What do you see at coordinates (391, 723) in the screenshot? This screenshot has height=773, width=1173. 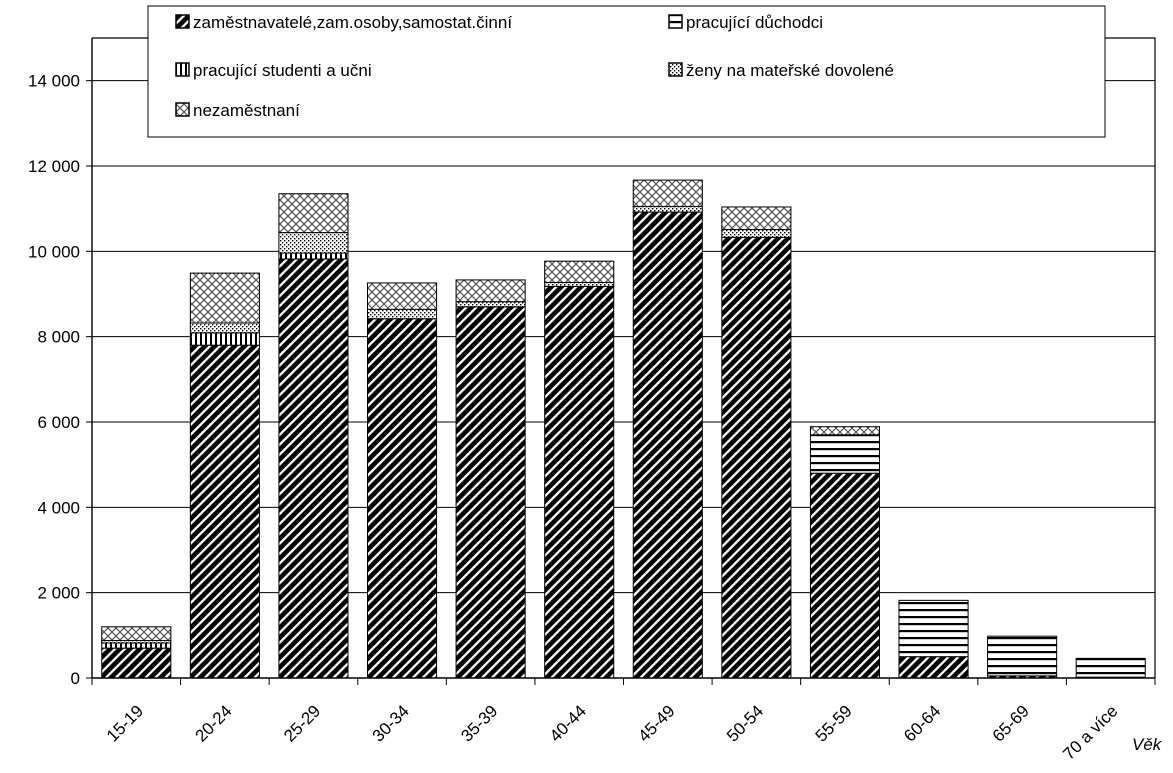 I see `x-category-label: 30-34` at bounding box center [391, 723].